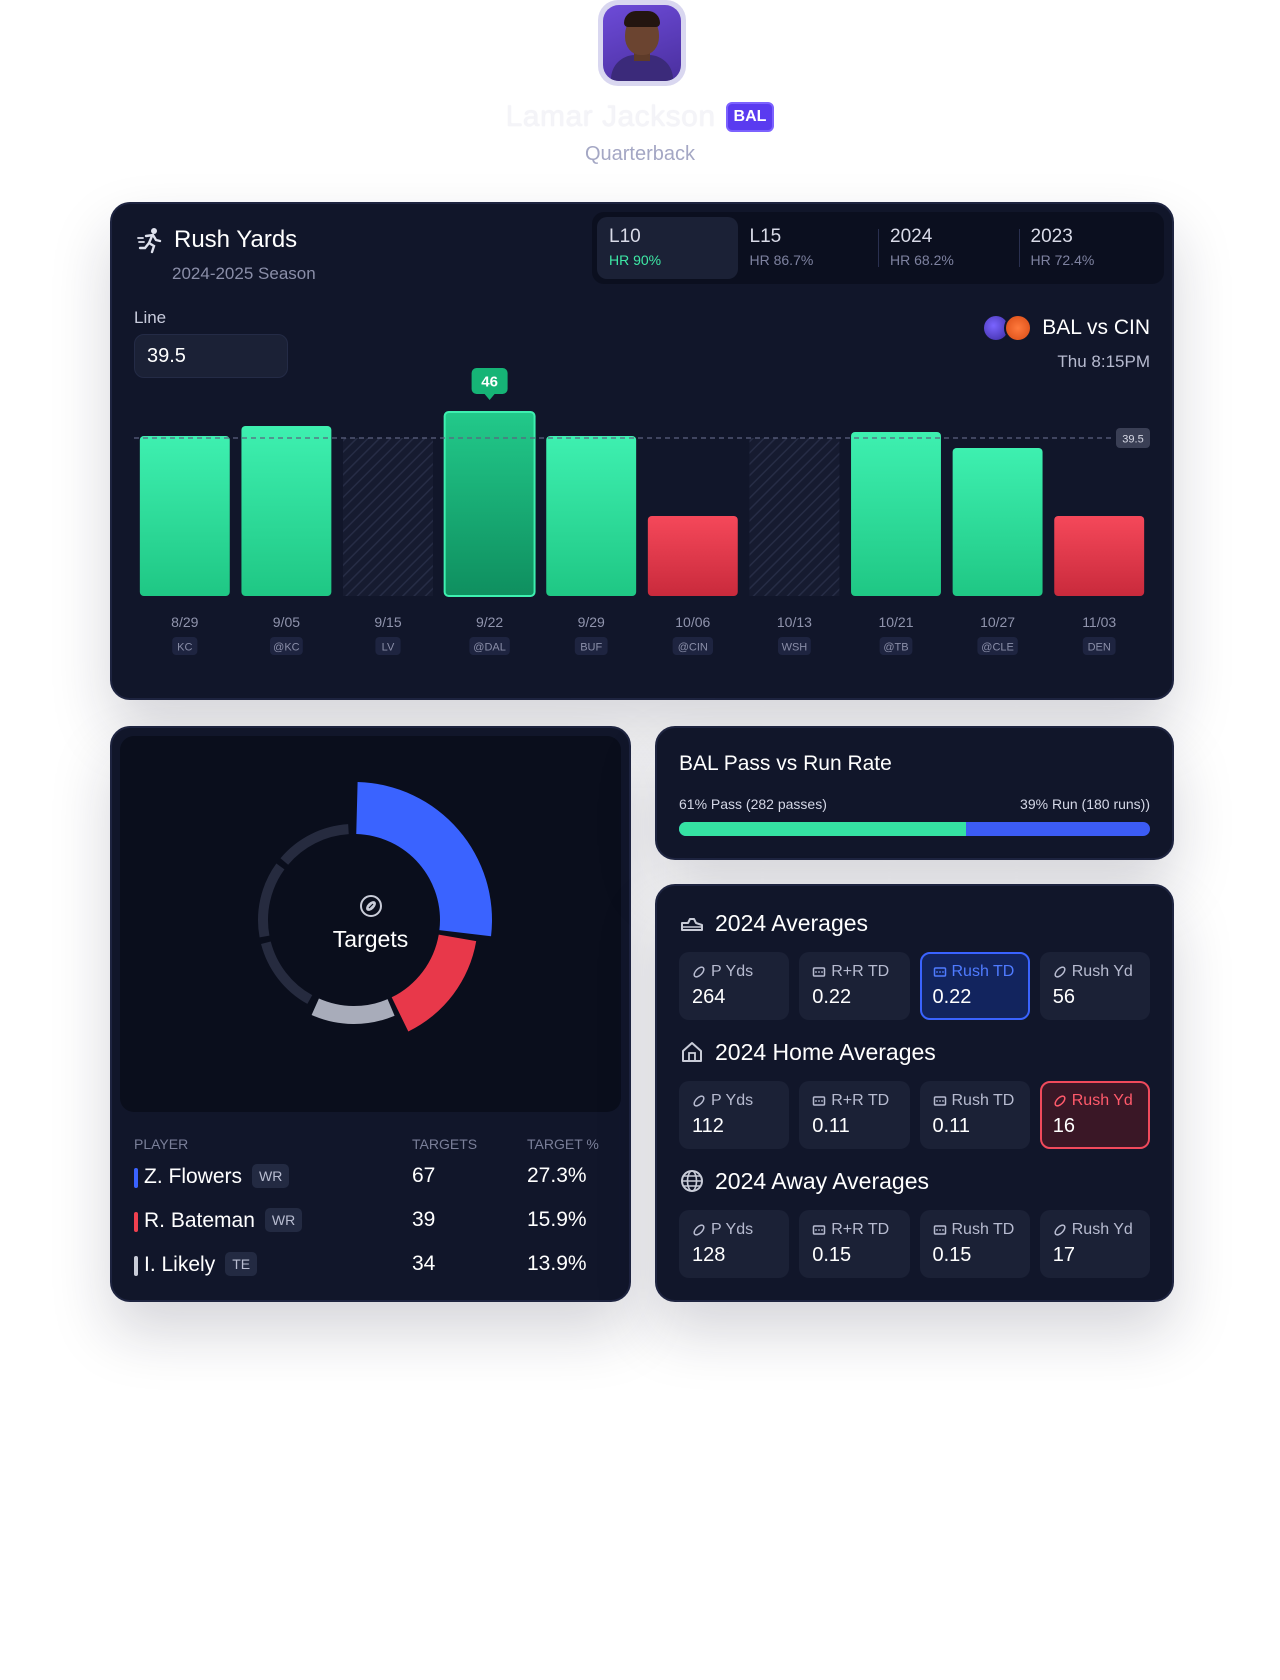  I want to click on target-pct-value: 13.9%, so click(557, 1263).